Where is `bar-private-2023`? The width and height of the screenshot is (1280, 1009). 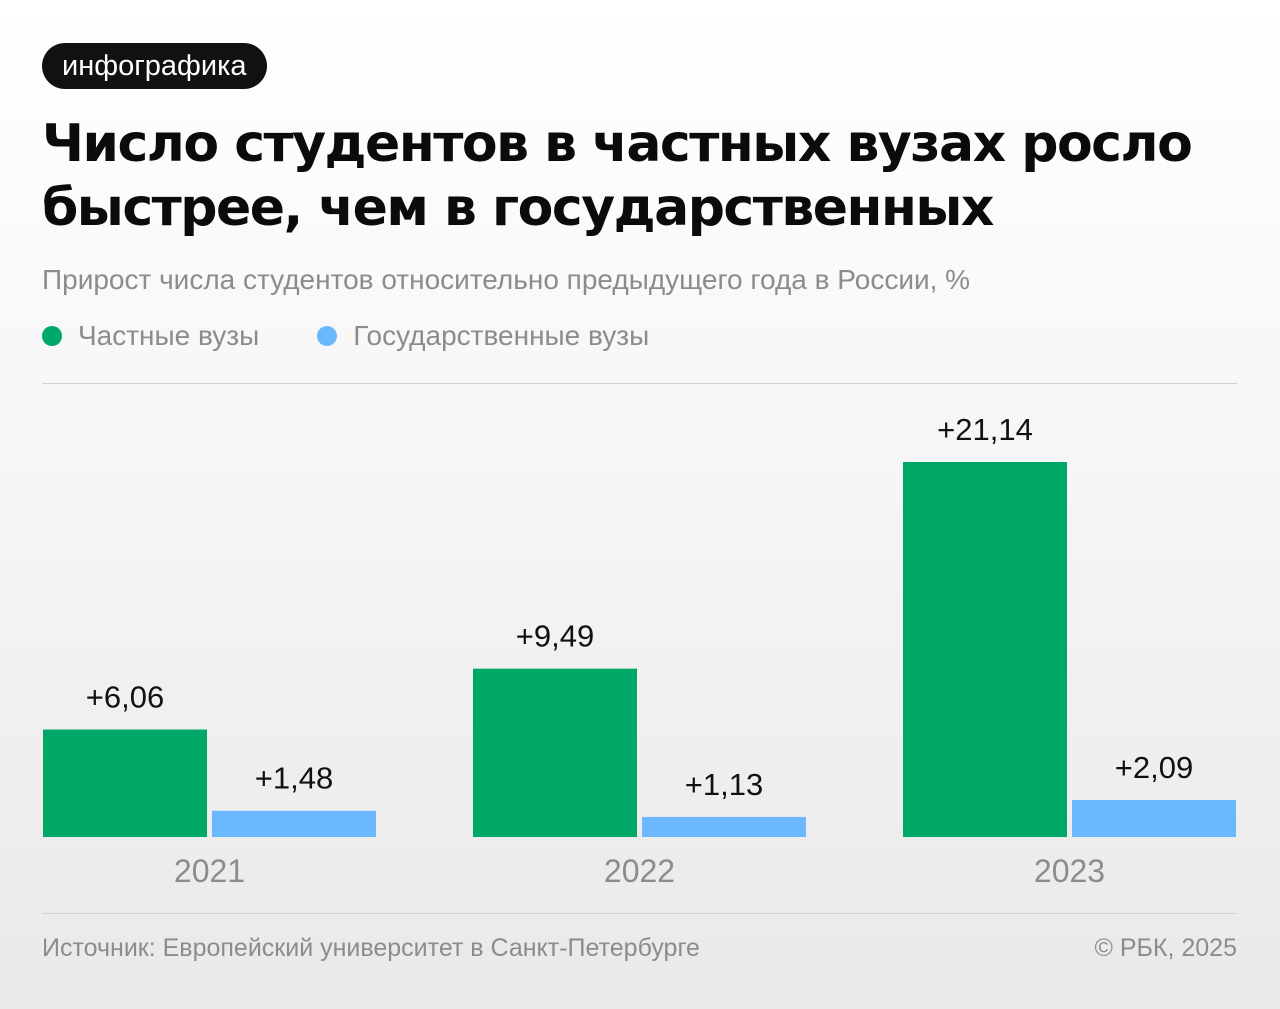 bar-private-2023 is located at coordinates (985, 649).